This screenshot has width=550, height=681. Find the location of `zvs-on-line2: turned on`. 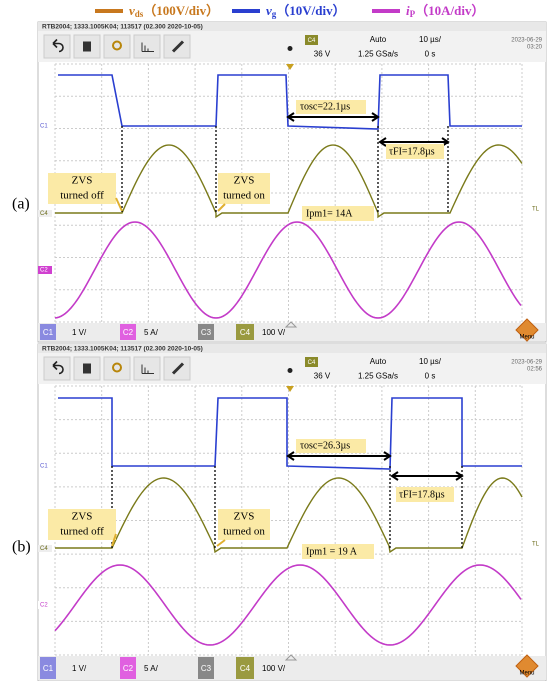

zvs-on-line2: turned on is located at coordinates (244, 196).